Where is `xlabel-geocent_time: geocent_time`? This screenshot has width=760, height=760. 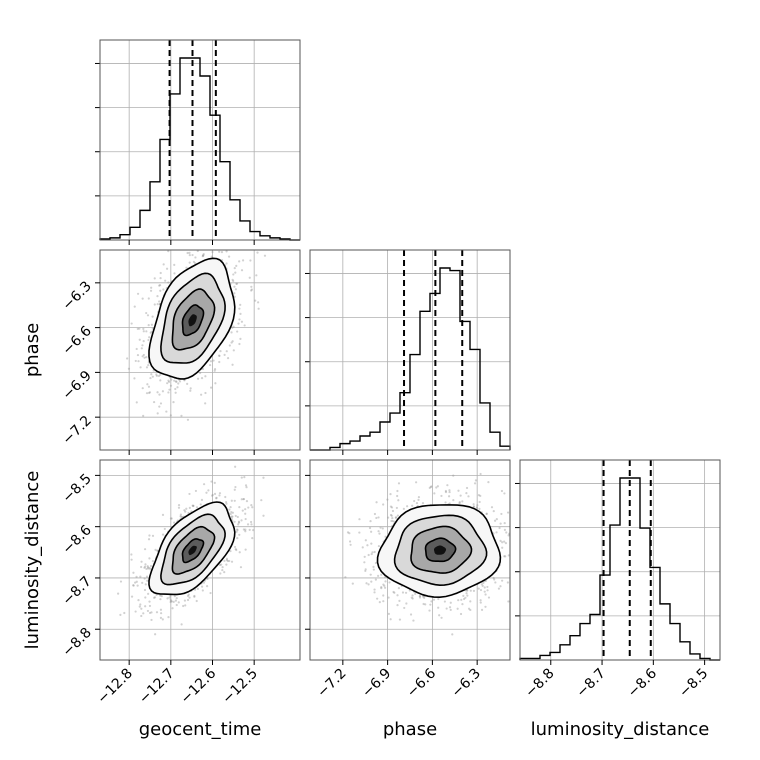 xlabel-geocent_time: geocent_time is located at coordinates (200, 729).